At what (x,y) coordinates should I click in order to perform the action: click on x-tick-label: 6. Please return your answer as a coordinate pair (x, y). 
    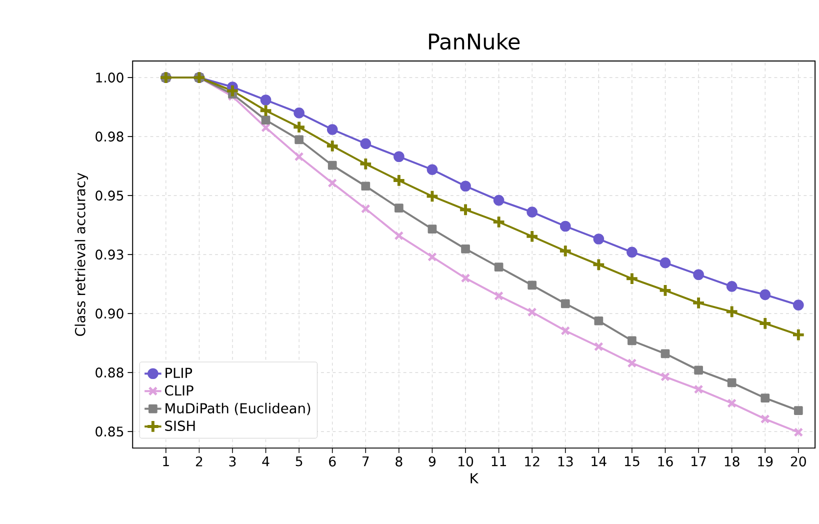
    Looking at the image, I should click on (332, 461).